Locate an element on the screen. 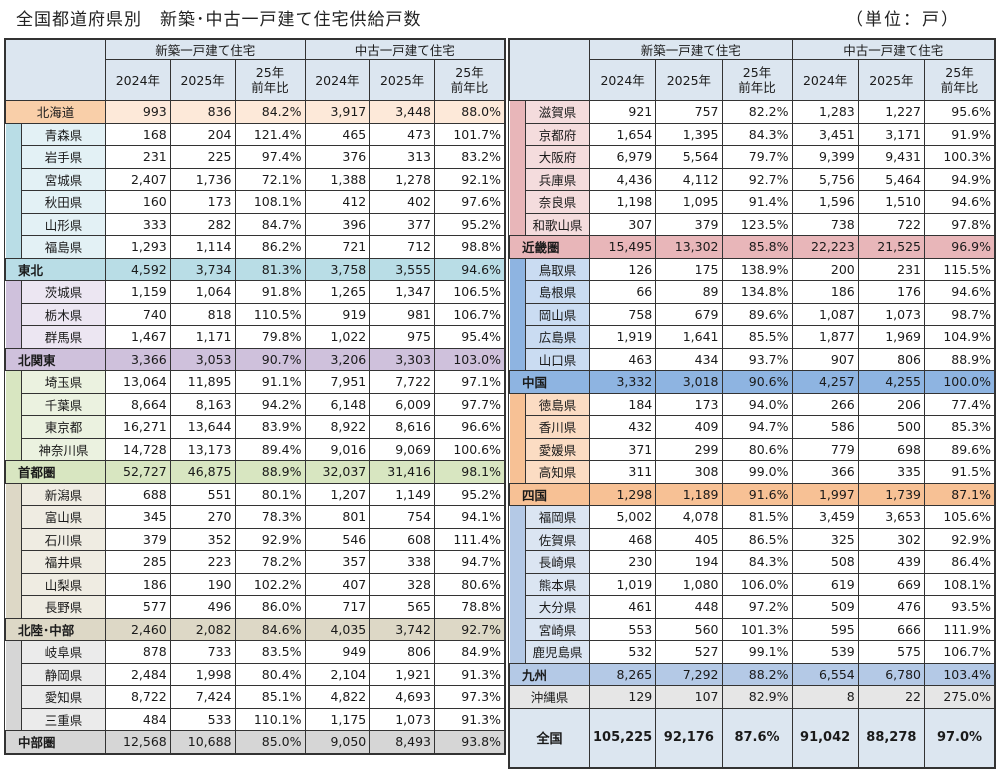  used-yoy-cell: 95.4% is located at coordinates (469, 337).